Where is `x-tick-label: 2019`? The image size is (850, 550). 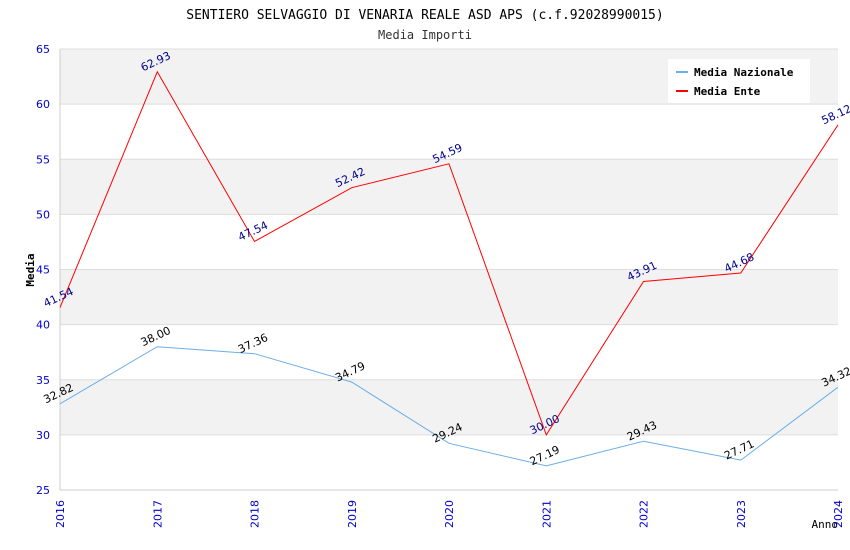
x-tick-label: 2019 is located at coordinates (352, 514).